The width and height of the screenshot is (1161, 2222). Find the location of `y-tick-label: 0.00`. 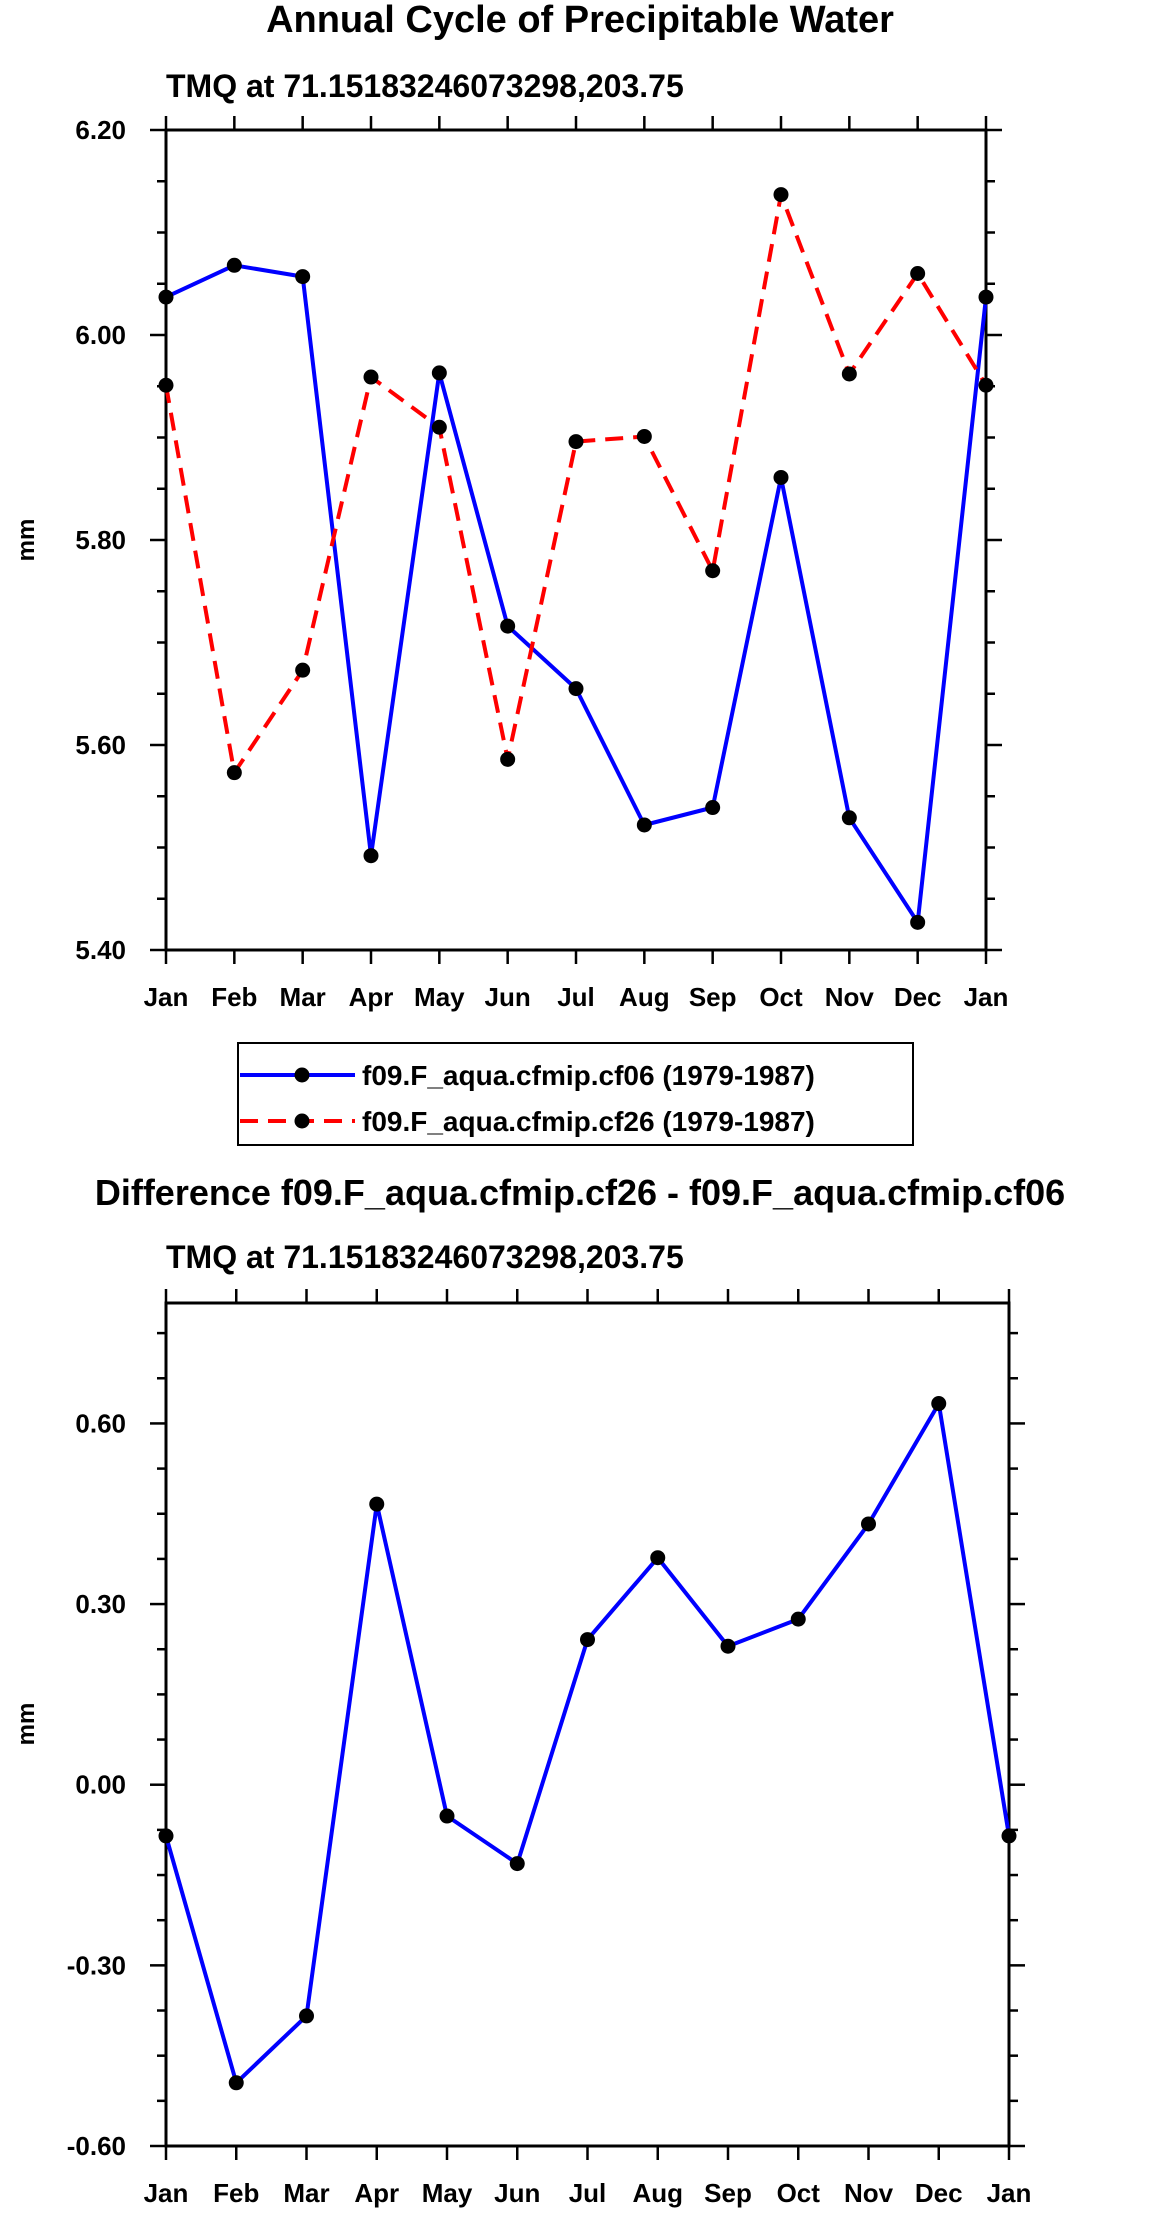

y-tick-label: 0.00 is located at coordinates (100, 1785).